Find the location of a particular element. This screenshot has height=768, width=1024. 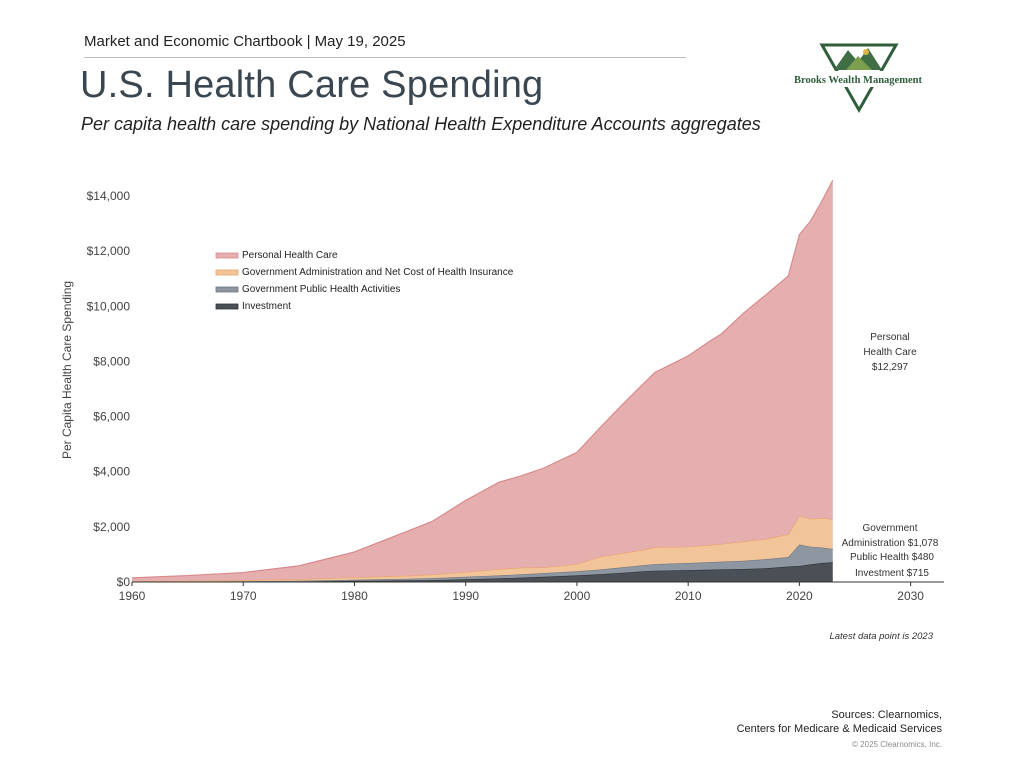

x-tick-label: 1970 is located at coordinates (243, 596).